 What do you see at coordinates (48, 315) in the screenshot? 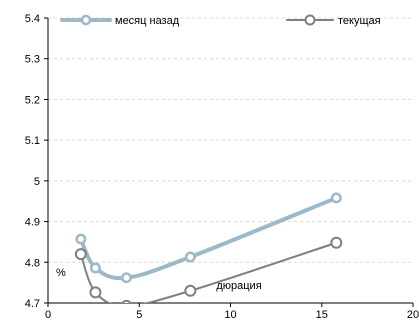
I see `x-axis-tick-label: 0` at bounding box center [48, 315].